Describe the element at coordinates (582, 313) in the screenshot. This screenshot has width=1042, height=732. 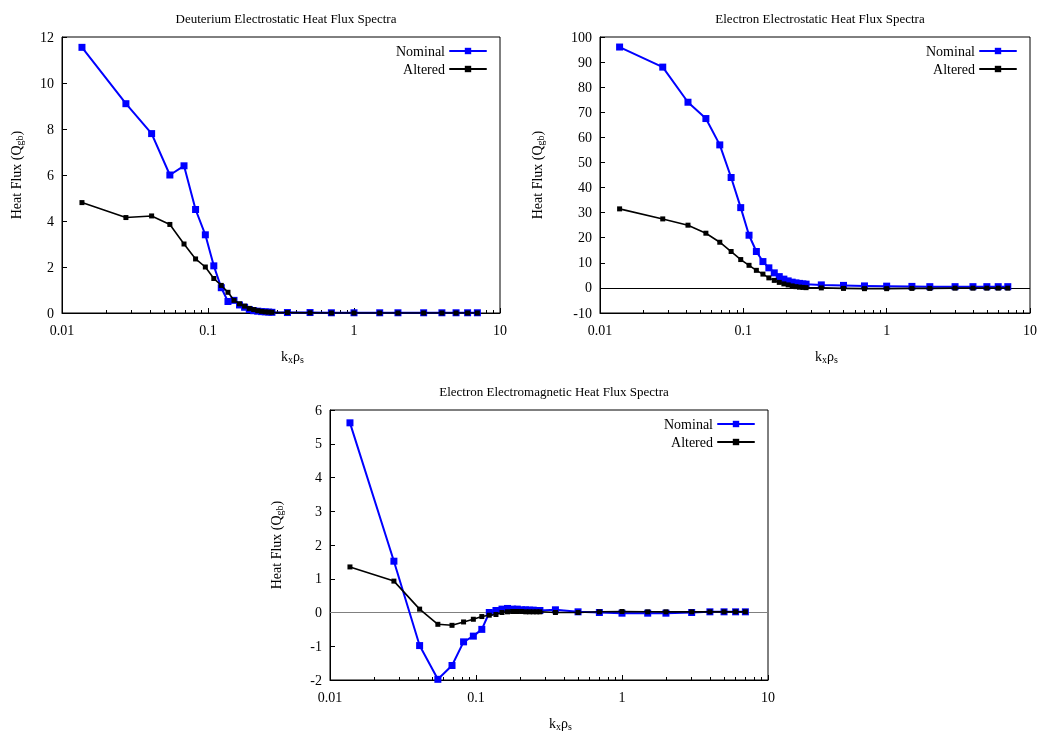
I see `y-tick-label: -10` at that location.